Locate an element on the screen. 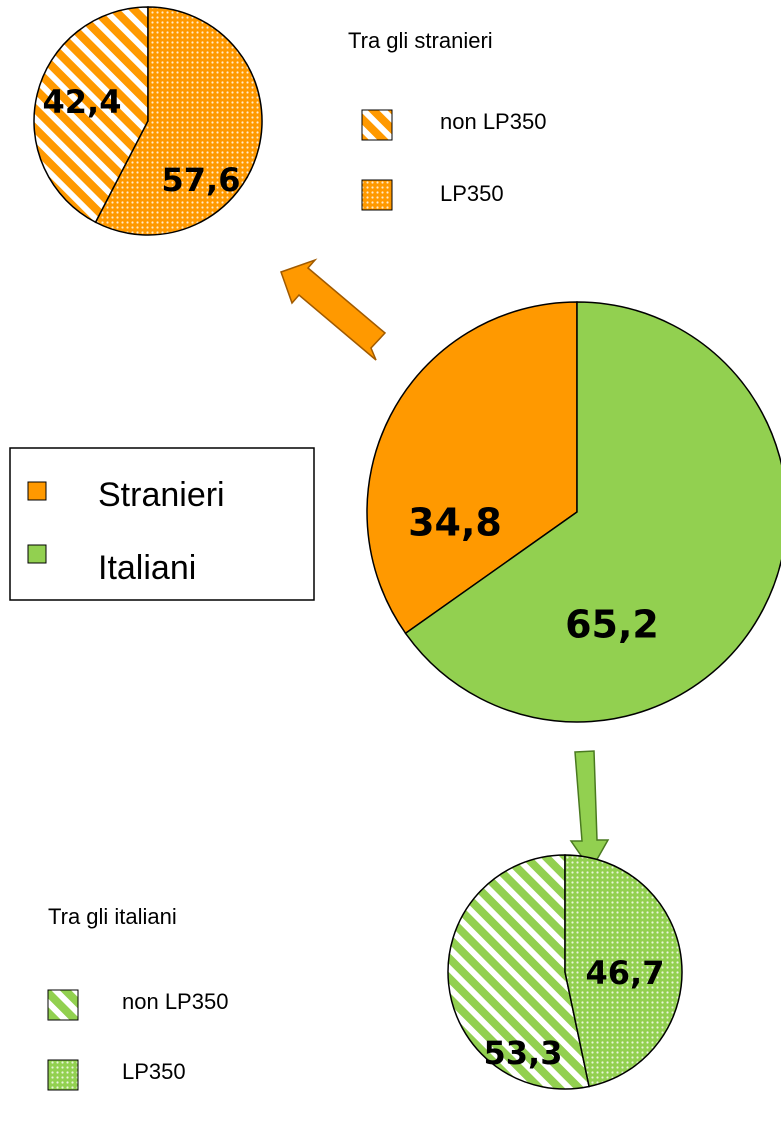 The height and width of the screenshot is (1121, 781). data-label: 53,3 is located at coordinates (523, 1053).